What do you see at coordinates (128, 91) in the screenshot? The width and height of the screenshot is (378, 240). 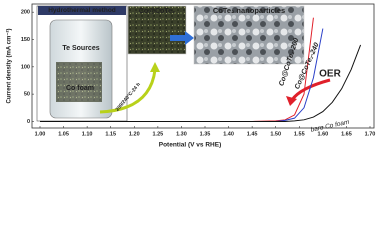 I see `curved-arrow` at bounding box center [128, 91].